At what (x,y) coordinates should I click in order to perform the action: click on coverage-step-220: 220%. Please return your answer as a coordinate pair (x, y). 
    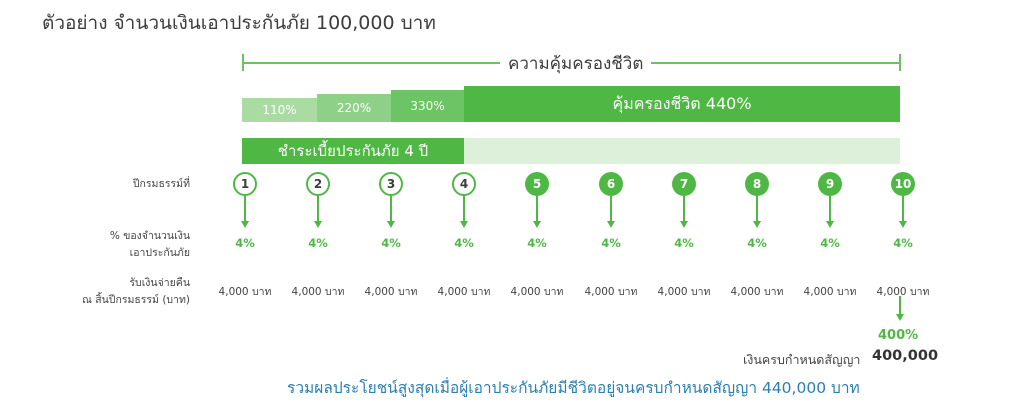
    Looking at the image, I should click on (354, 108).